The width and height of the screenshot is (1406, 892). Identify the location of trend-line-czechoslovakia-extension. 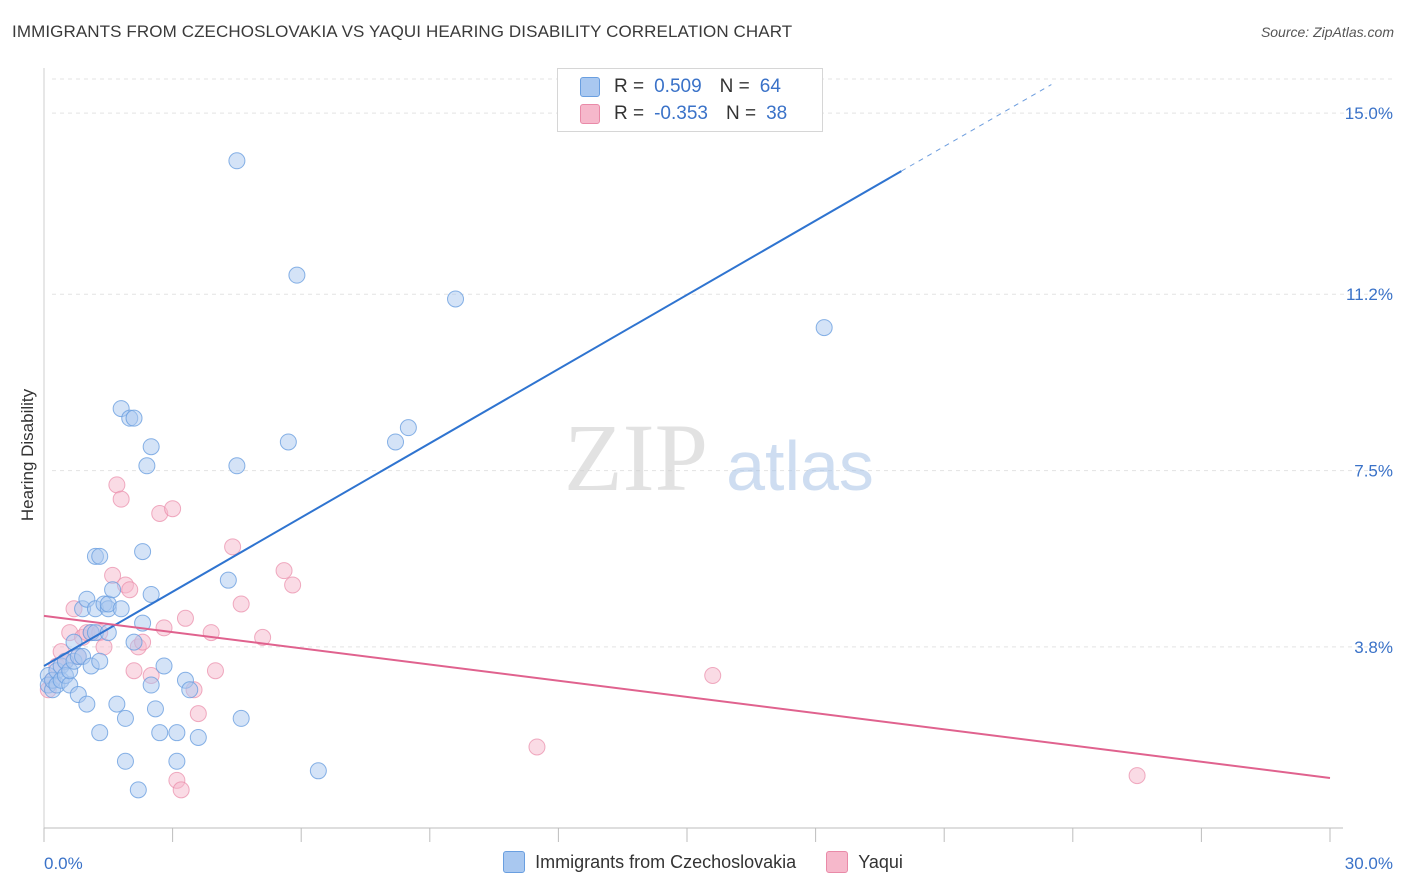
(976, 128).